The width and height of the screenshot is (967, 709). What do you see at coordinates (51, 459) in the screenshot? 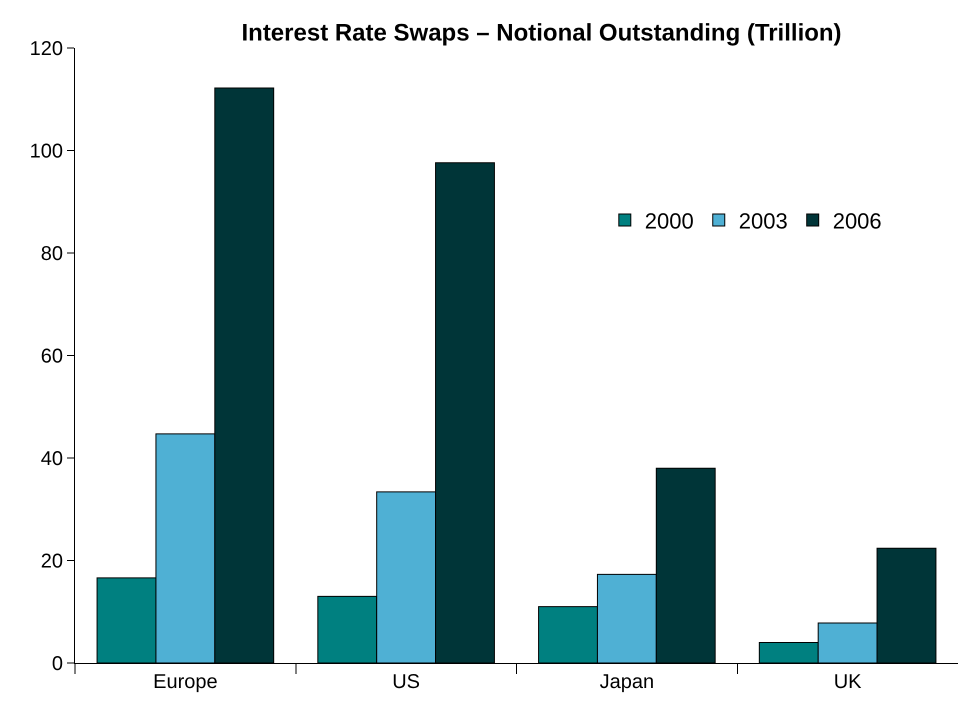
I see `y-tick-label: 40` at bounding box center [51, 459].